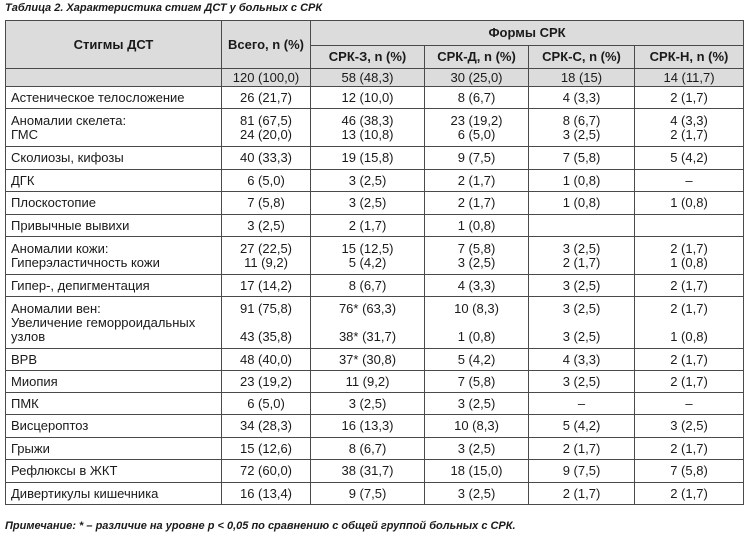  I want to click on cell-line: 15 (12,5), so click(367, 248).